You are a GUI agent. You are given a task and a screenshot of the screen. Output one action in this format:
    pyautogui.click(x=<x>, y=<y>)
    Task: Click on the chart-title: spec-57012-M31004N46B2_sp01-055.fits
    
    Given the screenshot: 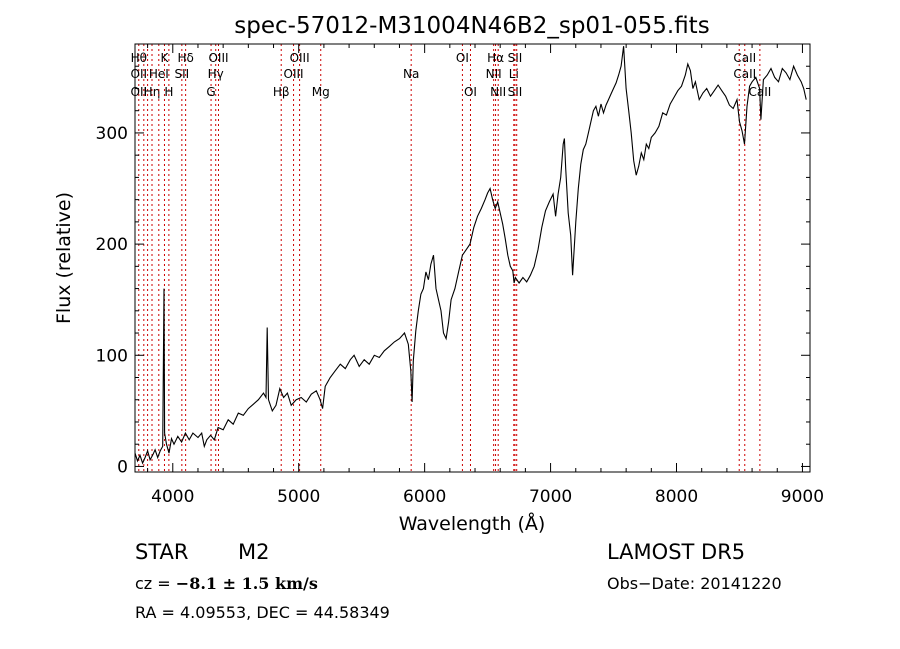 What is the action you would take?
    pyautogui.click(x=471, y=26)
    